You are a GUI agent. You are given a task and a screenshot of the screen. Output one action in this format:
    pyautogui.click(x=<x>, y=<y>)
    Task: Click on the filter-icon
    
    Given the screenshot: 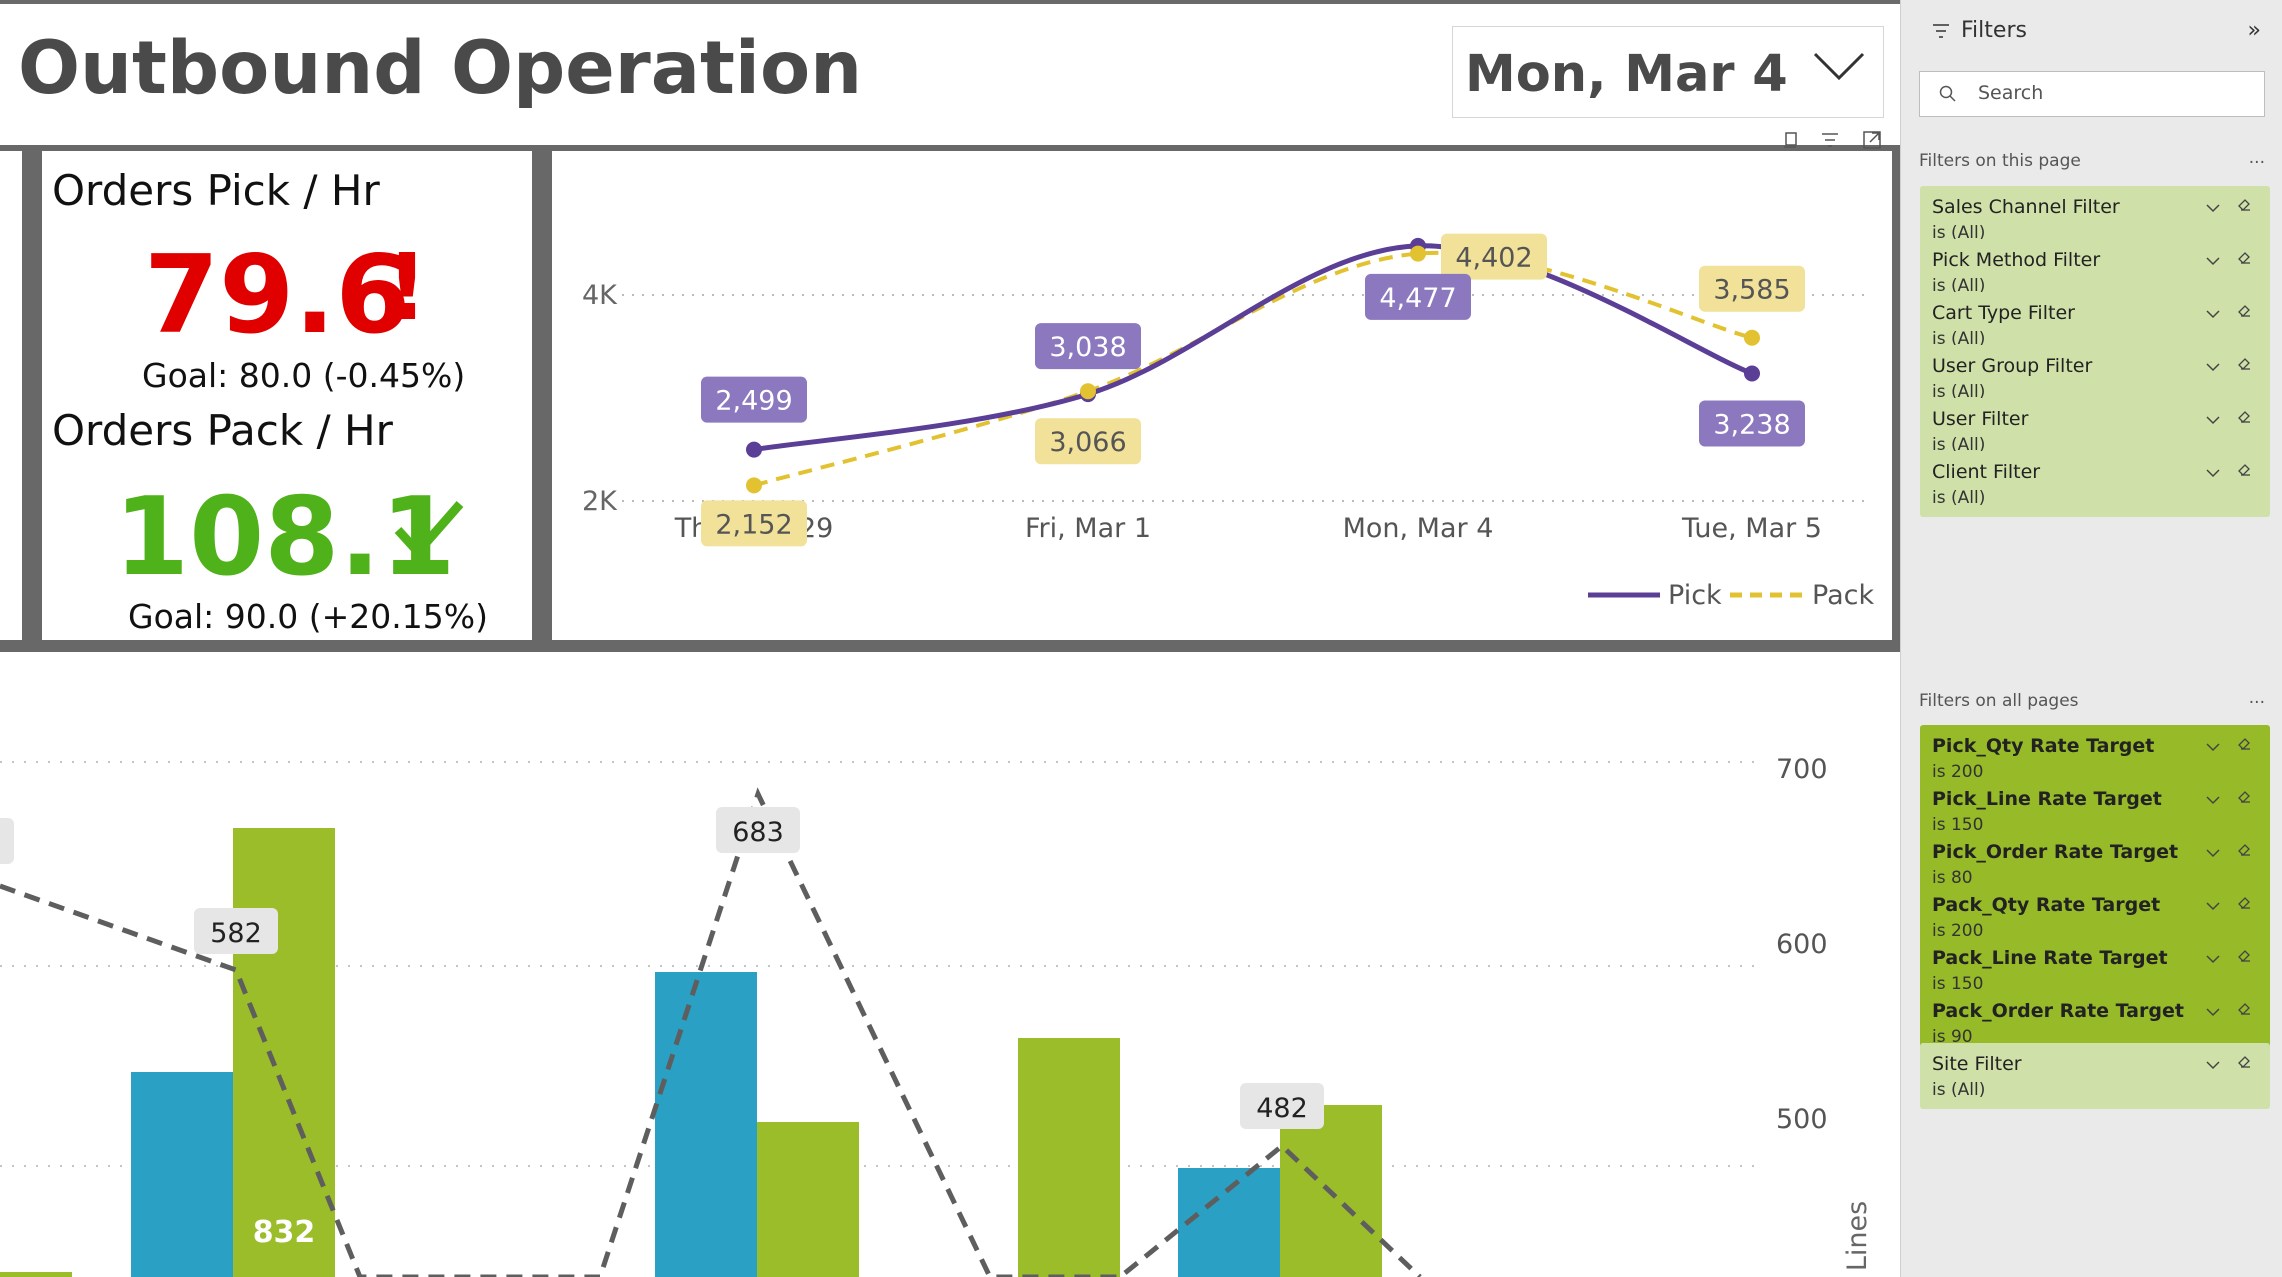 What is the action you would take?
    pyautogui.click(x=1830, y=142)
    